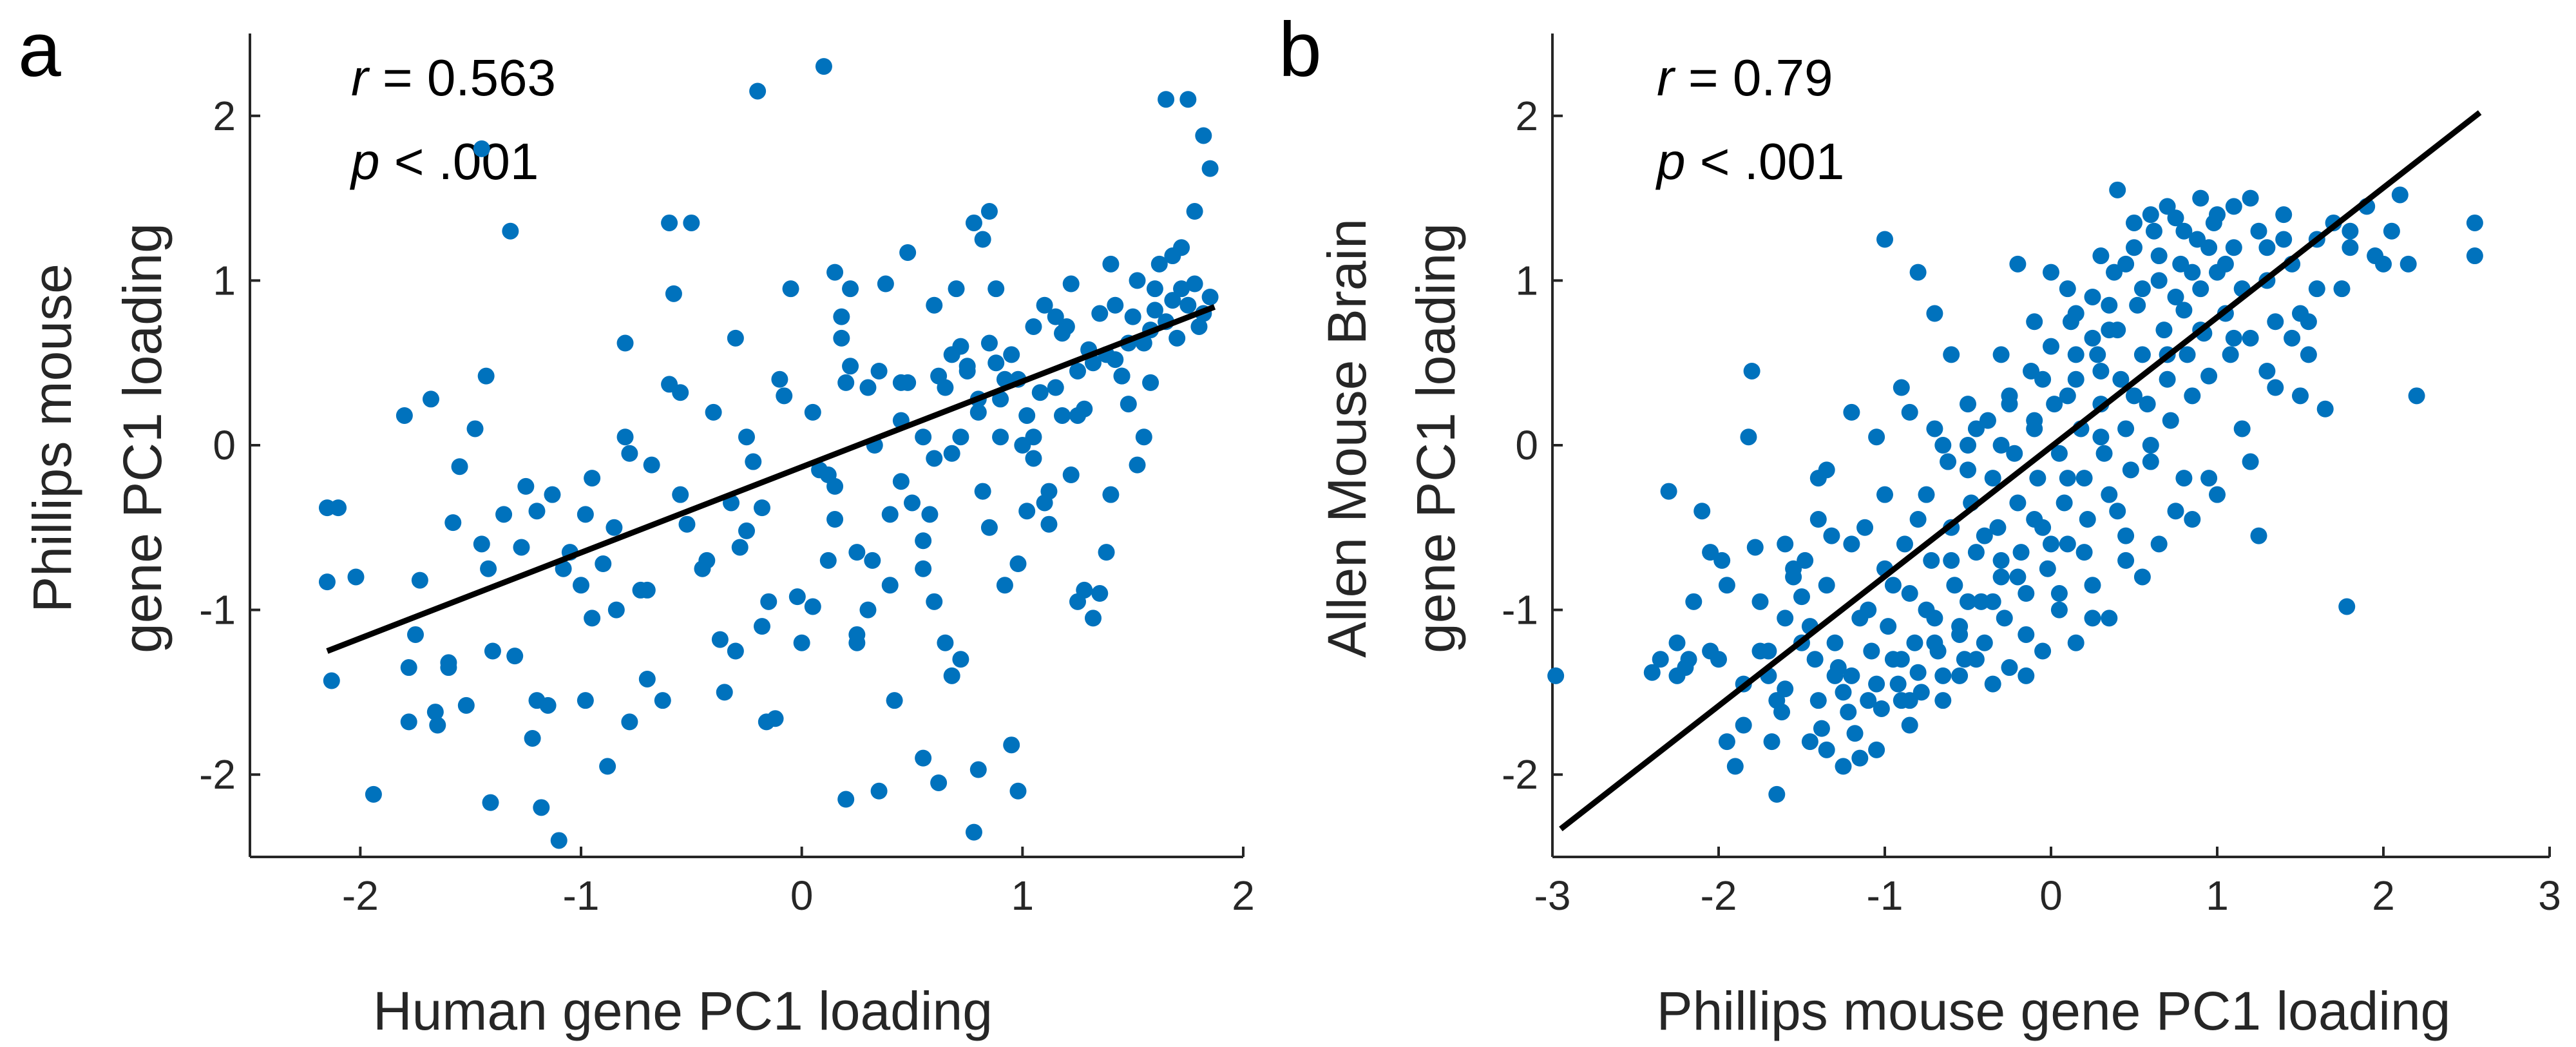  Describe the element at coordinates (2054, 1011) in the screenshot. I see `x-axis-label-b: Phillips mouse gene PC1 loading` at that location.